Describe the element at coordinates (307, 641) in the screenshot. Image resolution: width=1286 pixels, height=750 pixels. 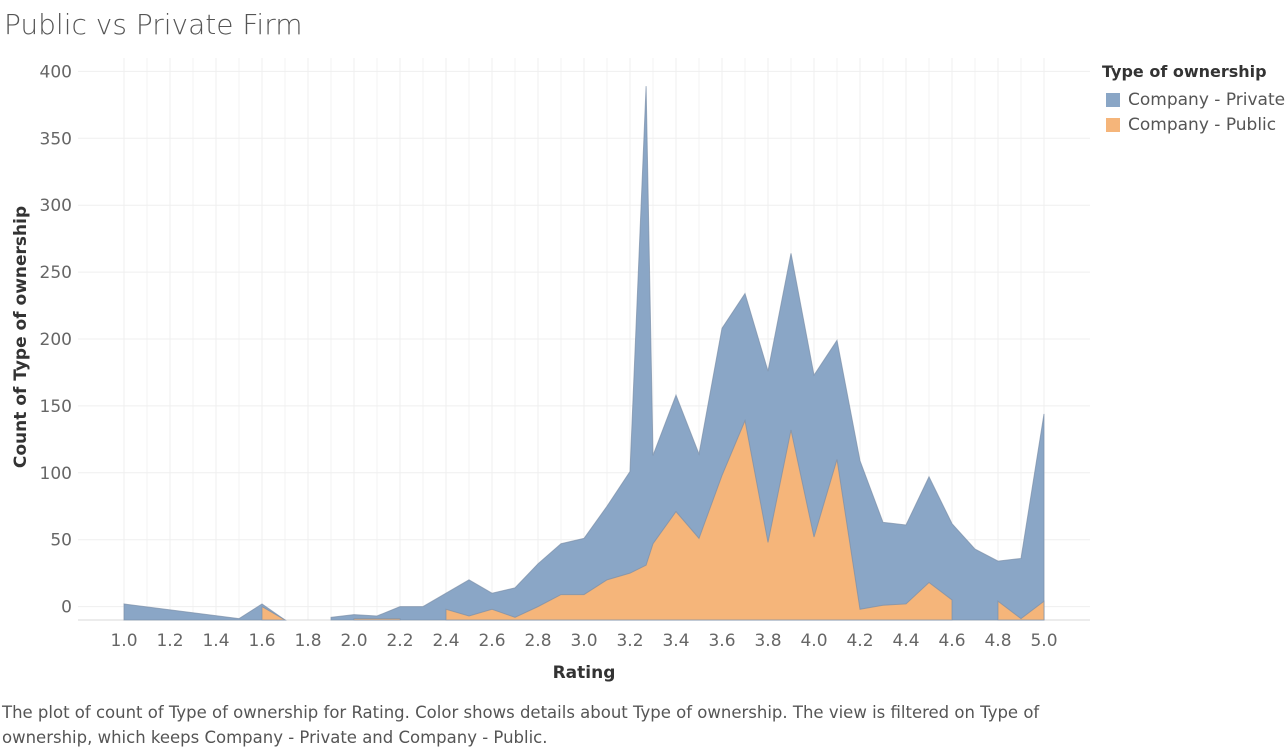
I see `x-tick-label: 1.8` at that location.